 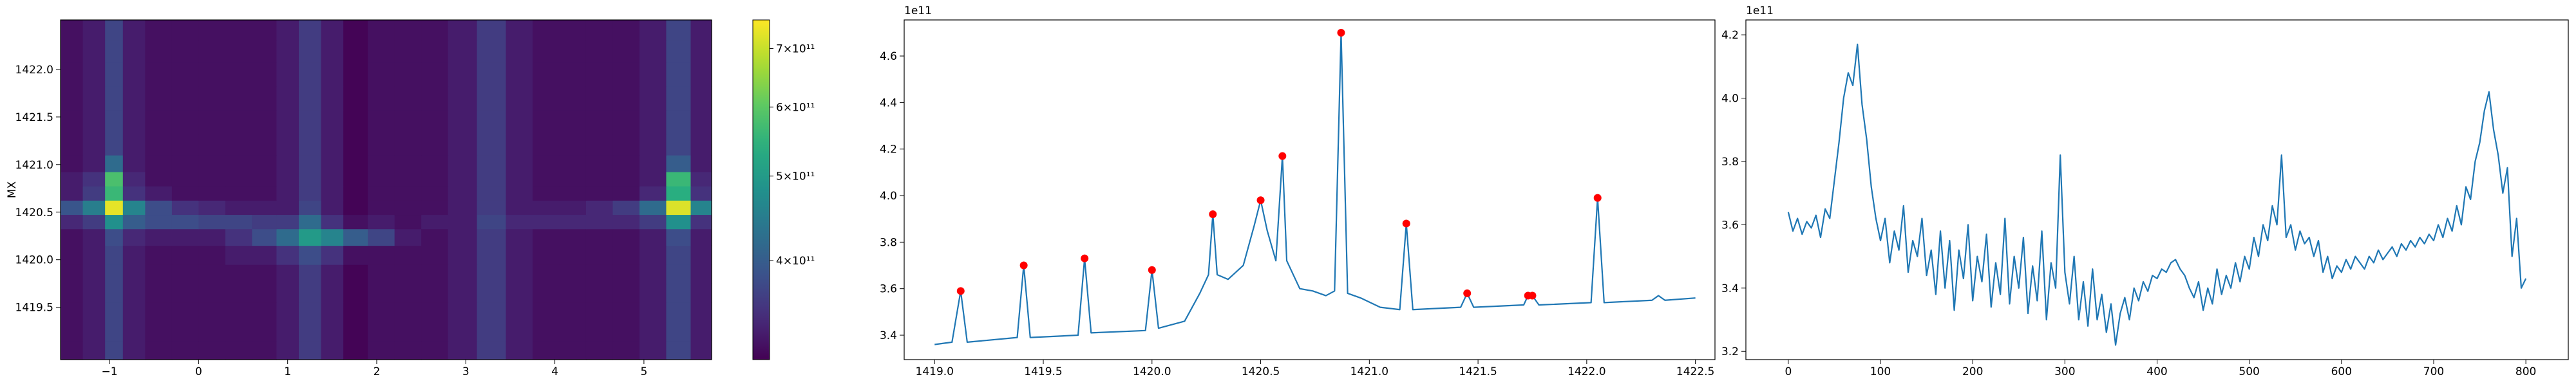 What do you see at coordinates (2433, 371) in the screenshot?
I see `x-tick-label: 700` at bounding box center [2433, 371].